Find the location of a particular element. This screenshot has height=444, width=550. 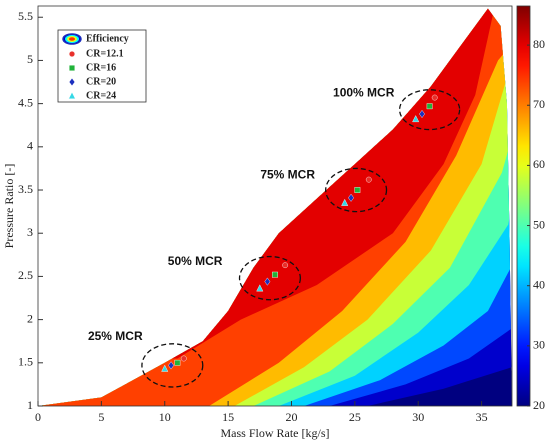

legend-label: CR=20 is located at coordinates (101, 81).